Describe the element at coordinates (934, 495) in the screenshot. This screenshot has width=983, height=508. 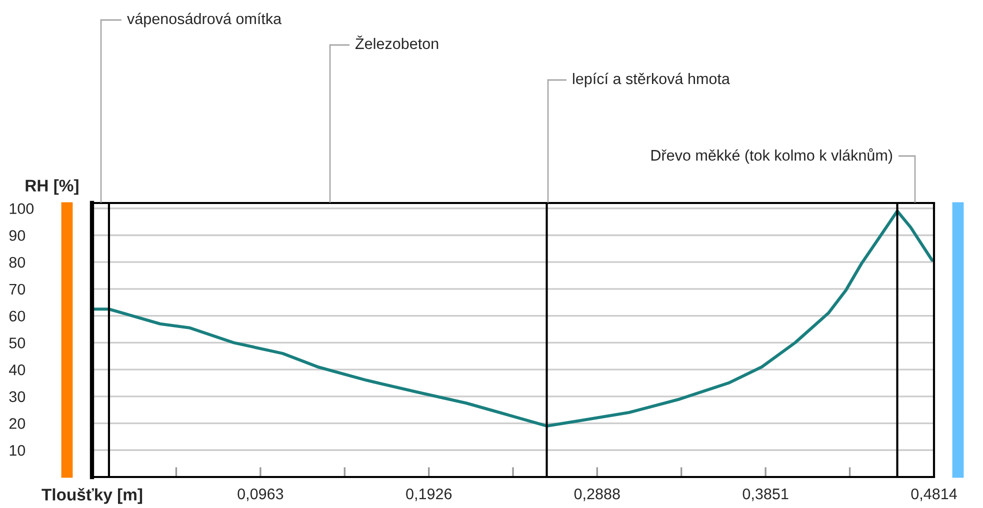
I see `x-tick-label: 0,4814` at that location.